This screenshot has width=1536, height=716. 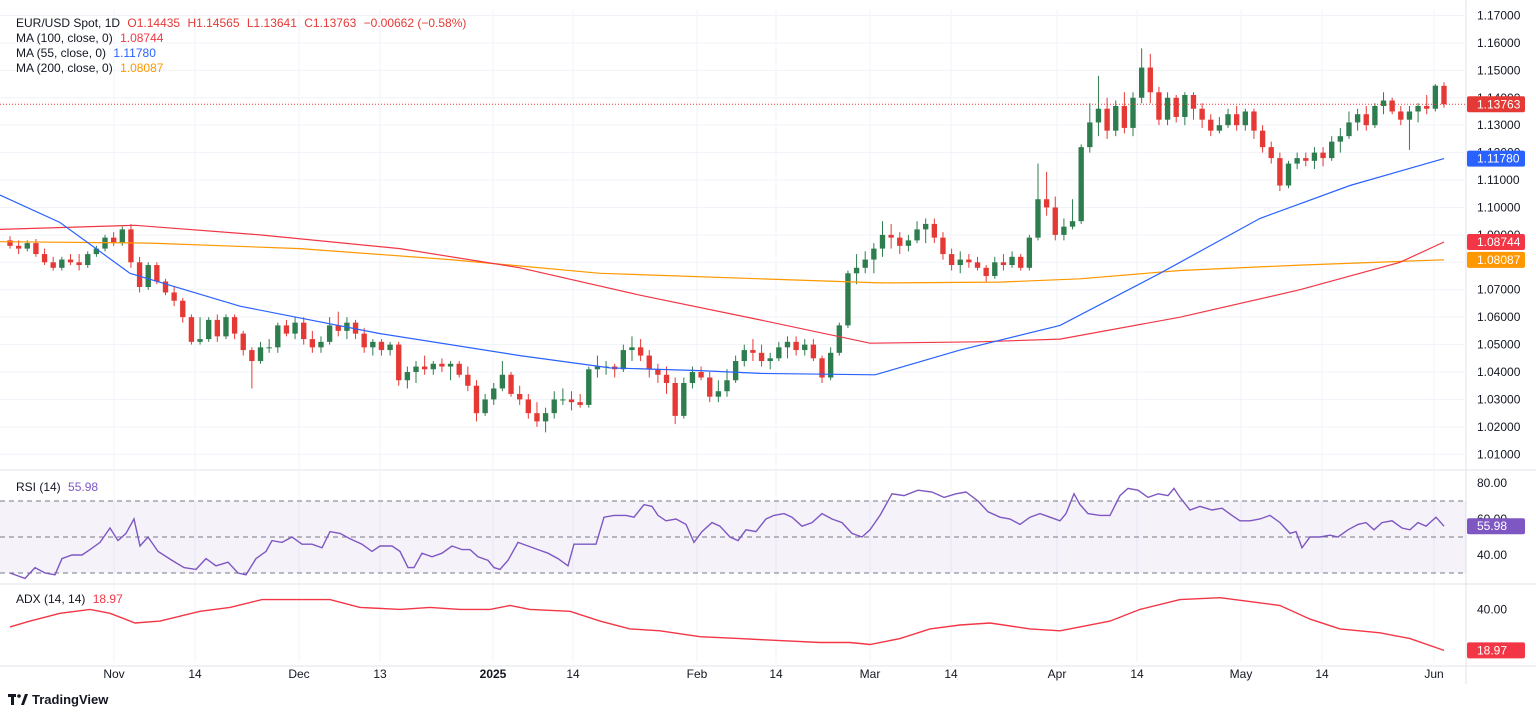 I want to click on ma55-badge: 1.11780, so click(x=1496, y=158).